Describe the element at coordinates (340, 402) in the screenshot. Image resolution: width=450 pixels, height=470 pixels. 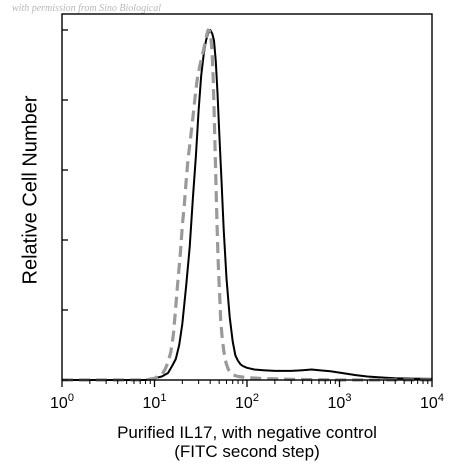
I see `x-tick-label: 10³` at that location.